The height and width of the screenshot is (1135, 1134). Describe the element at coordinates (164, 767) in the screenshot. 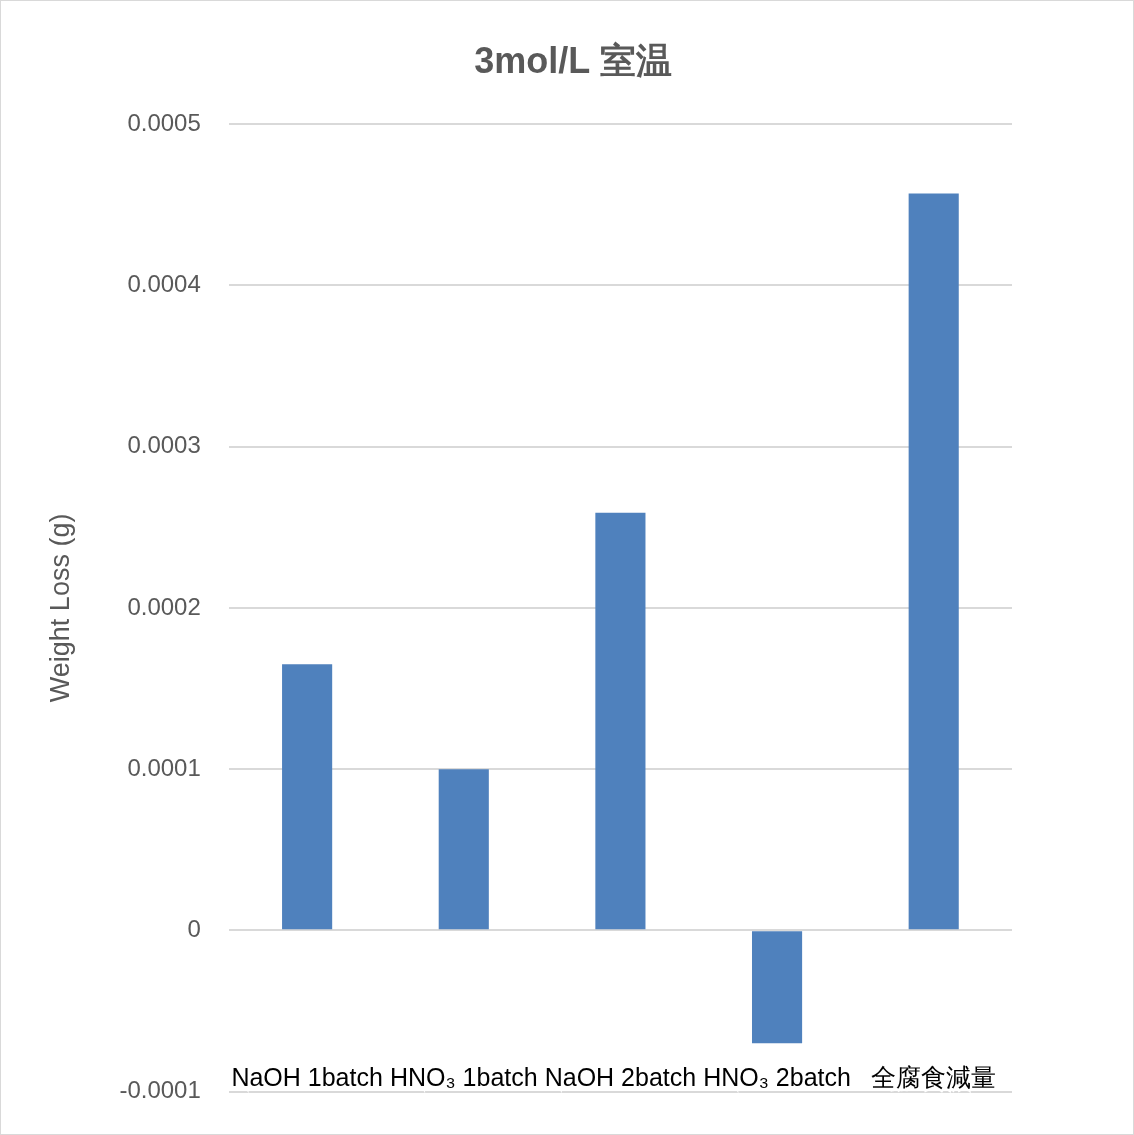

I see `y-tick-label: 0.0001` at that location.